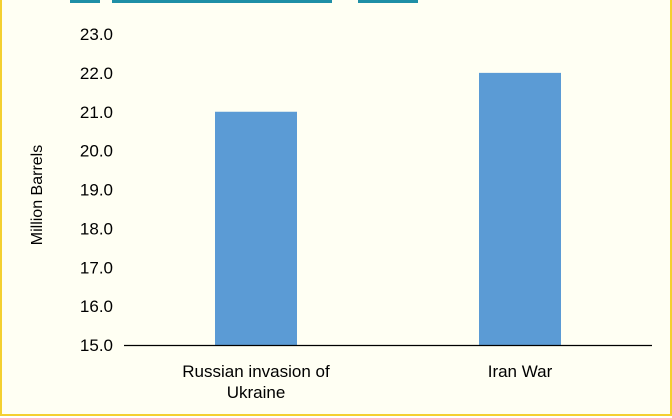 The image size is (672, 418). What do you see at coordinates (256, 371) in the screenshot?
I see `x-category-label-line: Russian invasion of` at bounding box center [256, 371].